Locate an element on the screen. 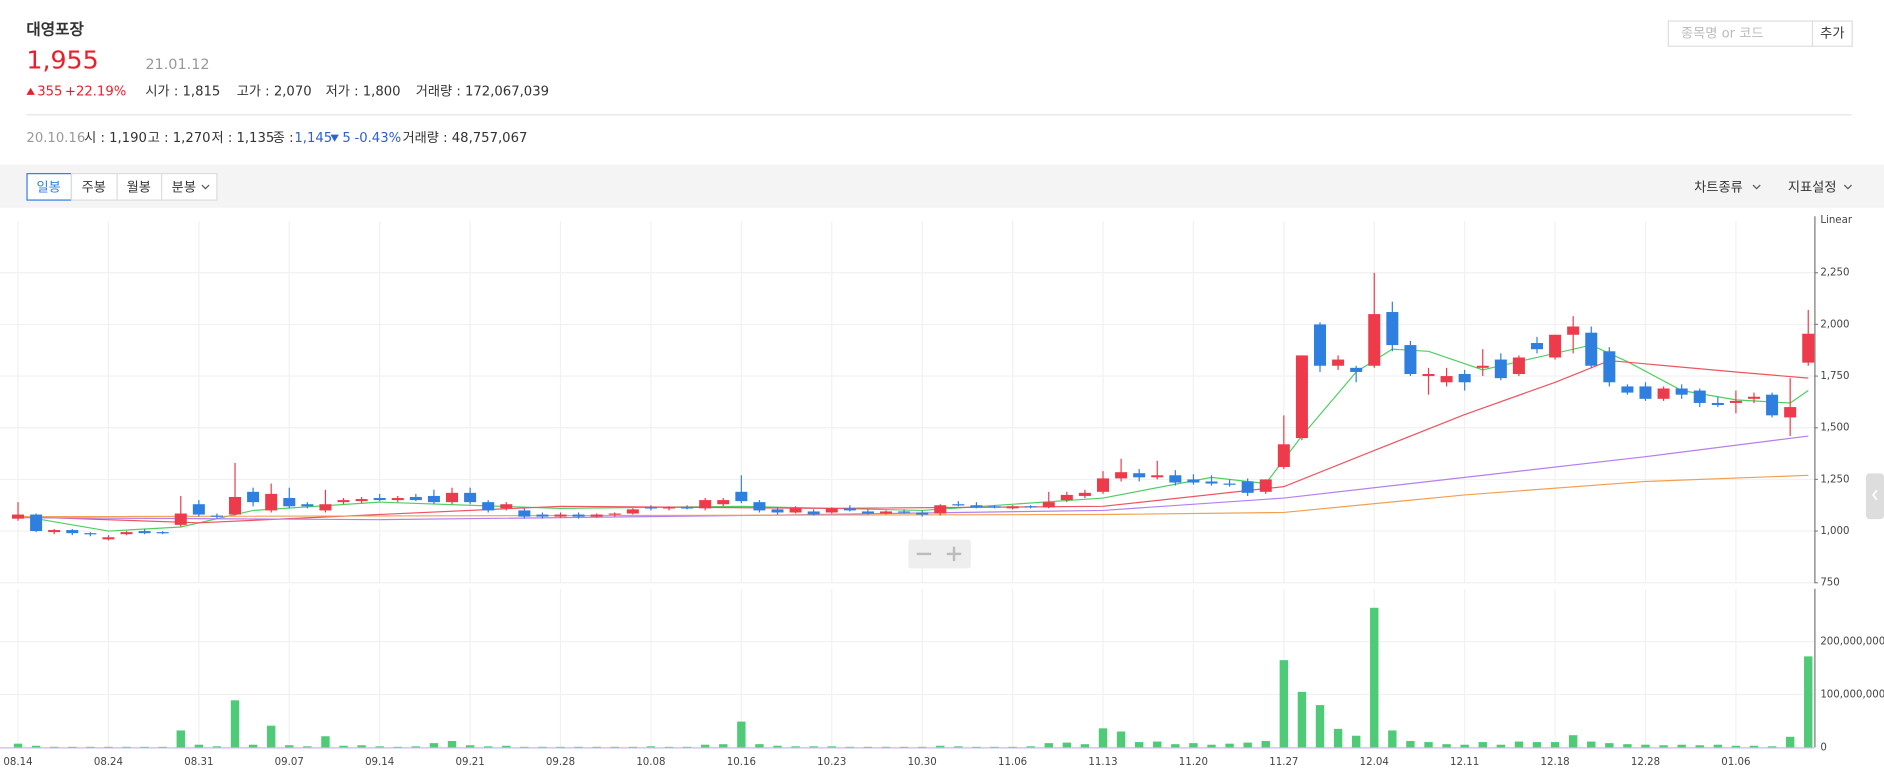 Image resolution: width=1884 pixels, height=775 pixels. x-tick-label: 08.24 is located at coordinates (108, 762).